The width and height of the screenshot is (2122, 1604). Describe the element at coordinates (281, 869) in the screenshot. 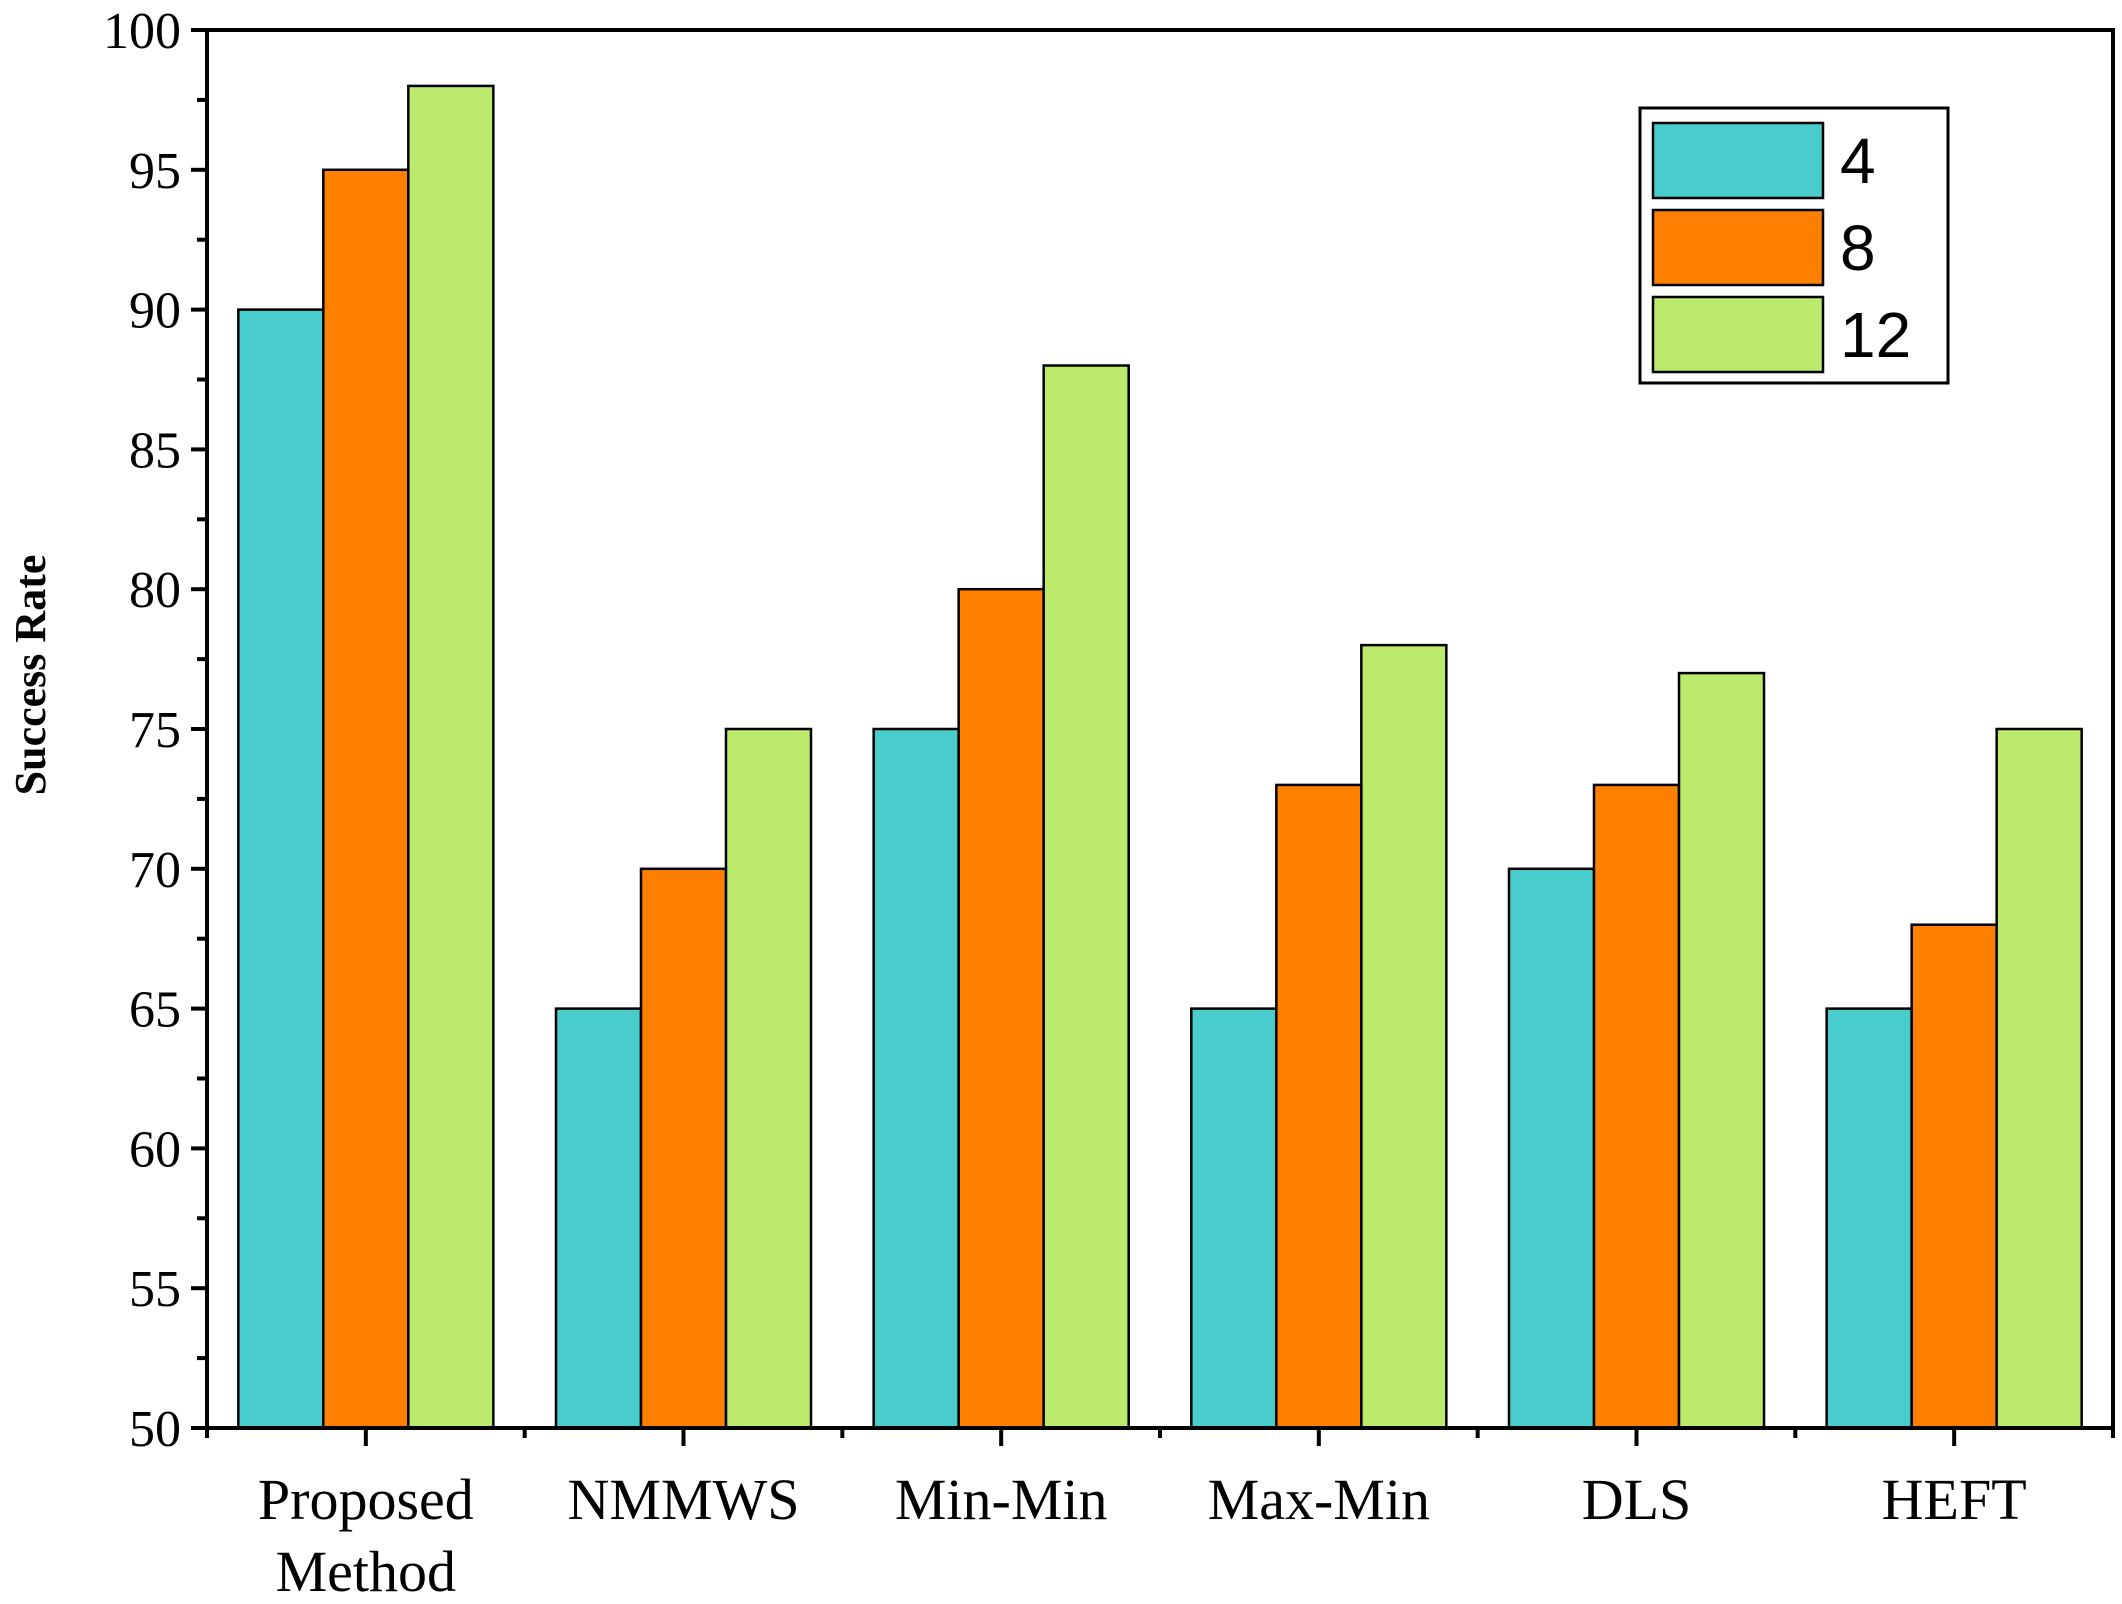

I see `bar-4-proposed-method` at that location.